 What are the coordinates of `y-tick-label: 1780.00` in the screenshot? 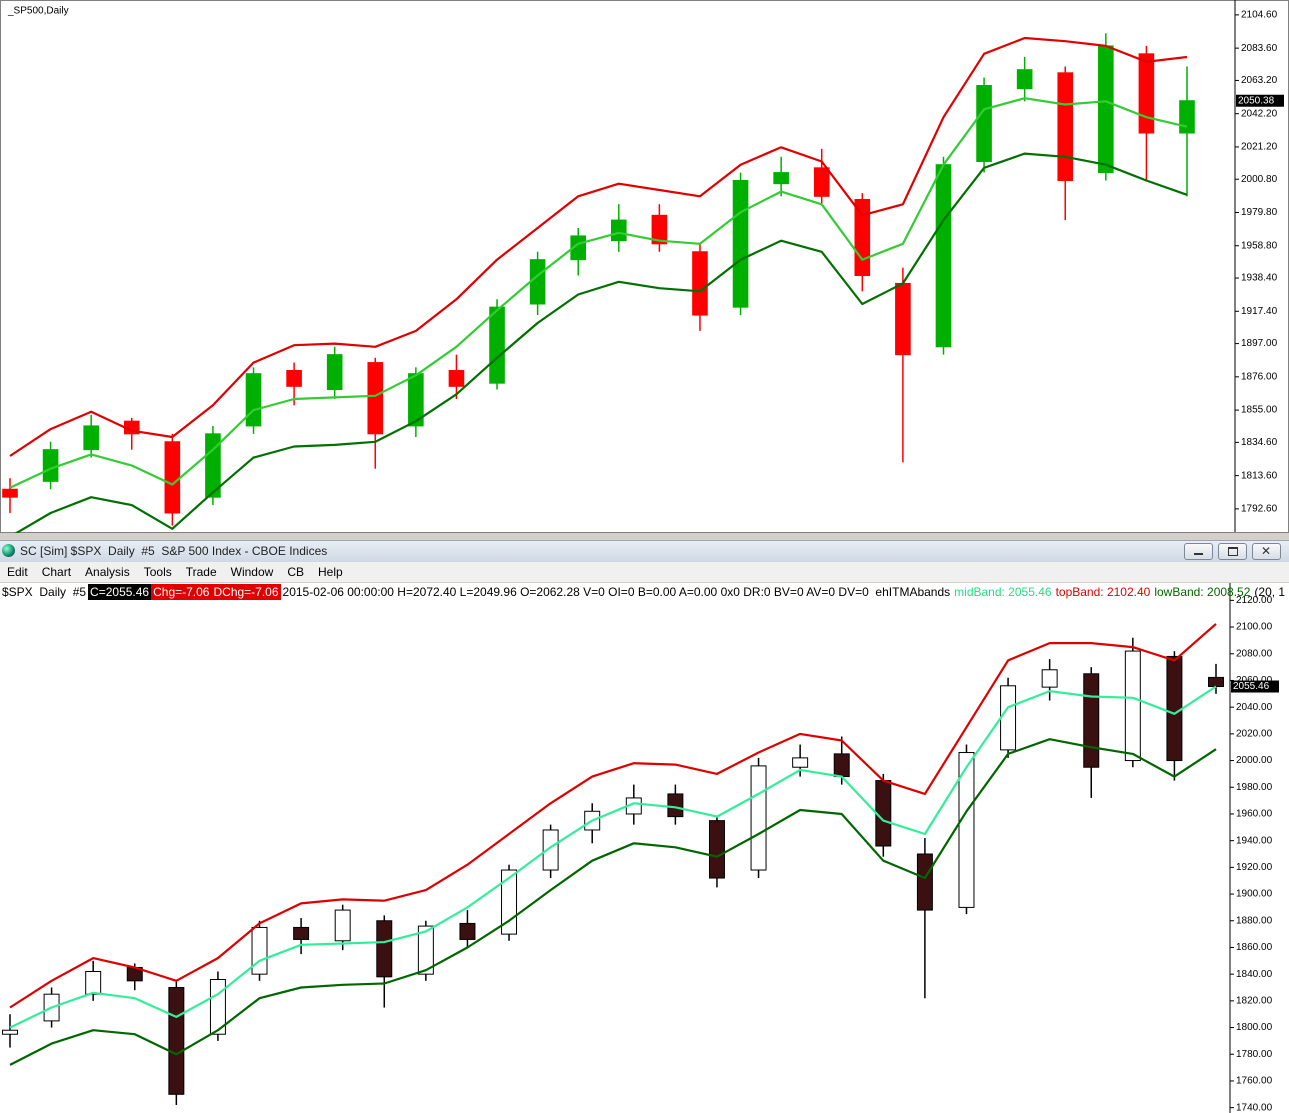 It's located at (1254, 1054).